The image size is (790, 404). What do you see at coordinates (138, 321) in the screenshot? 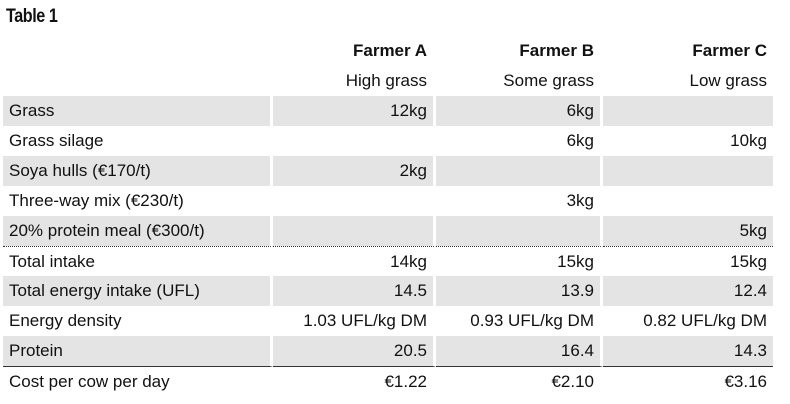
I see `row-label: Energy density` at bounding box center [138, 321].